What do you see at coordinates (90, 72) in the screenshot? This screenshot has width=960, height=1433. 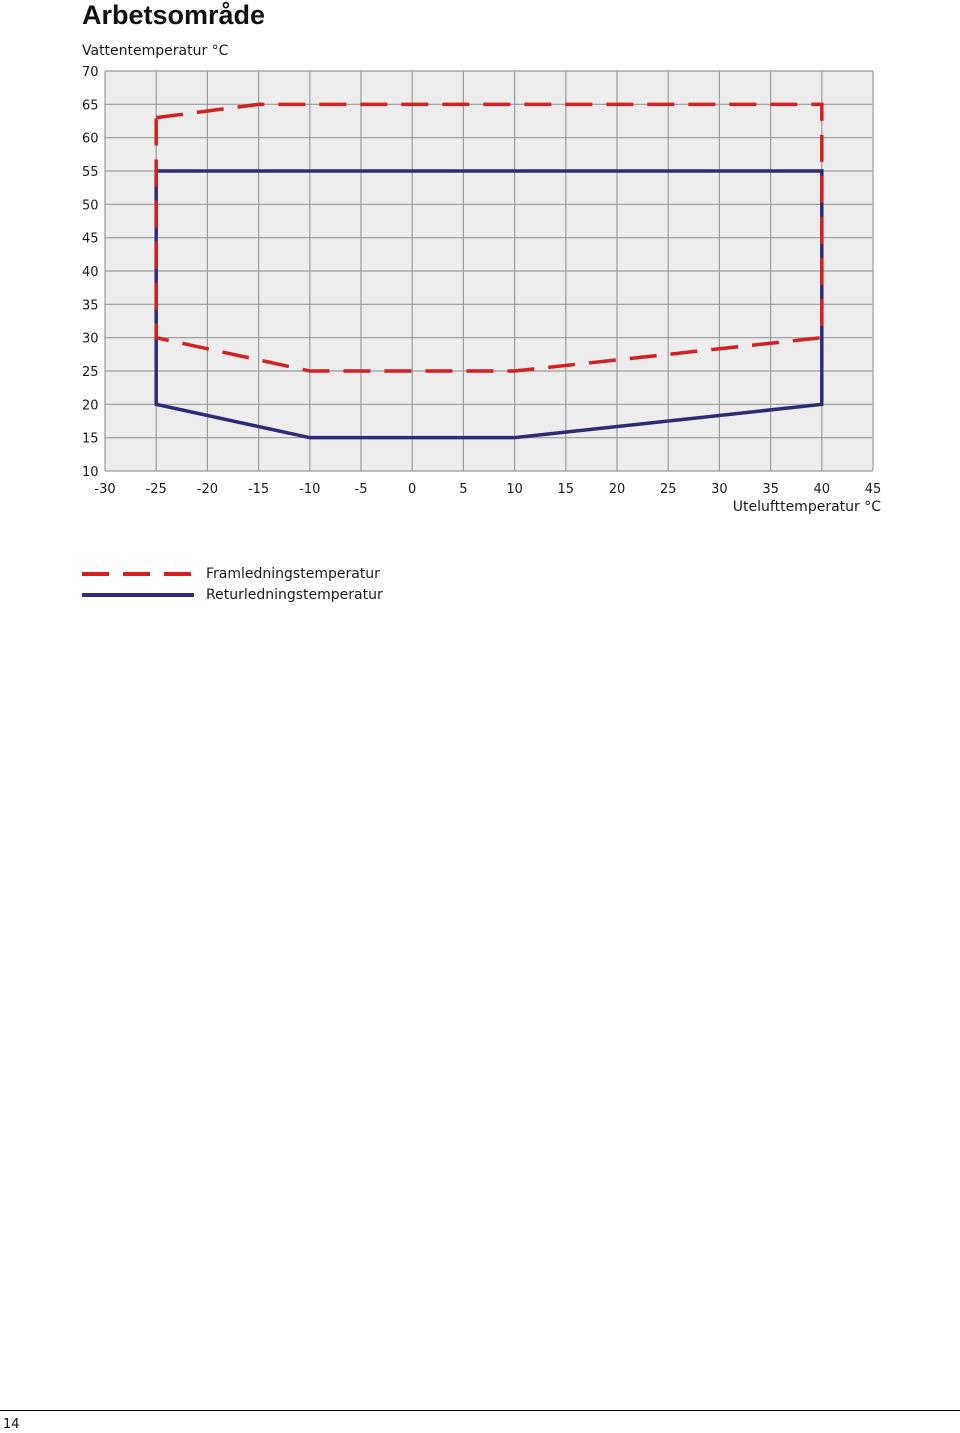 I see `y-tick-label: 70` at bounding box center [90, 72].